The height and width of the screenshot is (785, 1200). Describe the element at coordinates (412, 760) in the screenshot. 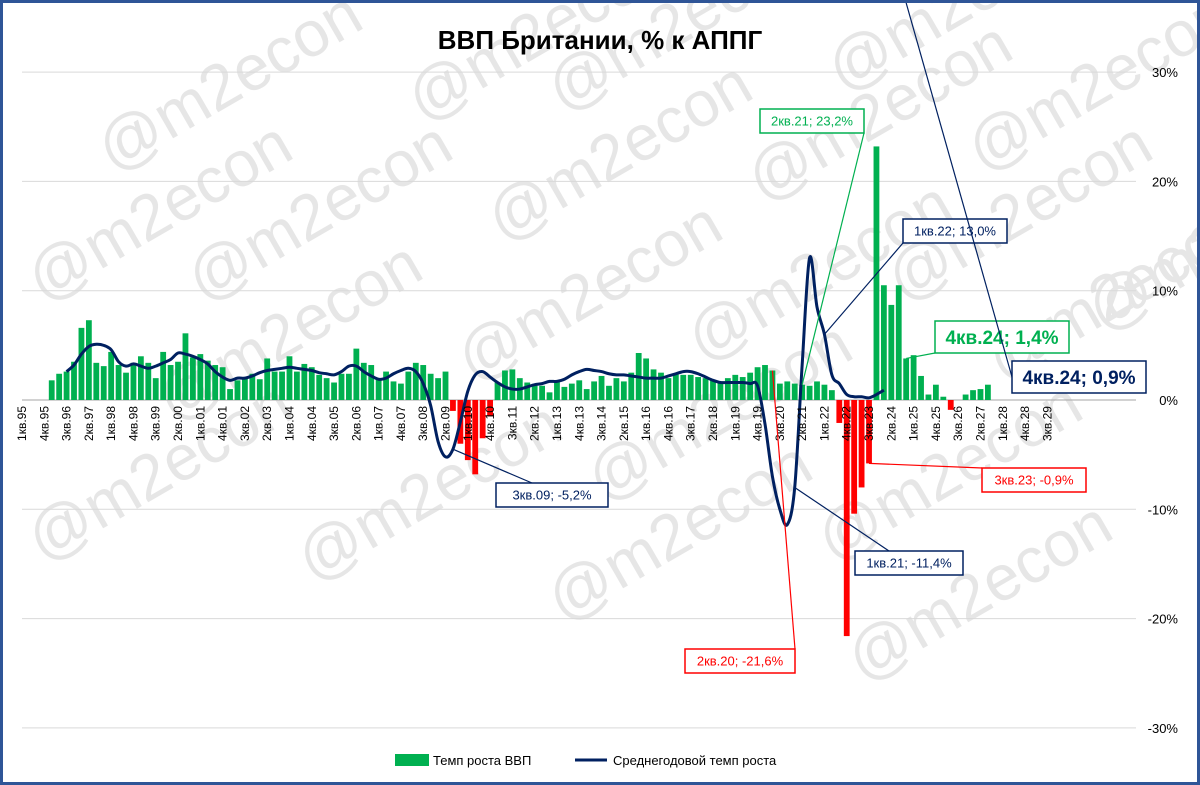

I see `legend-bar-swatch` at that location.